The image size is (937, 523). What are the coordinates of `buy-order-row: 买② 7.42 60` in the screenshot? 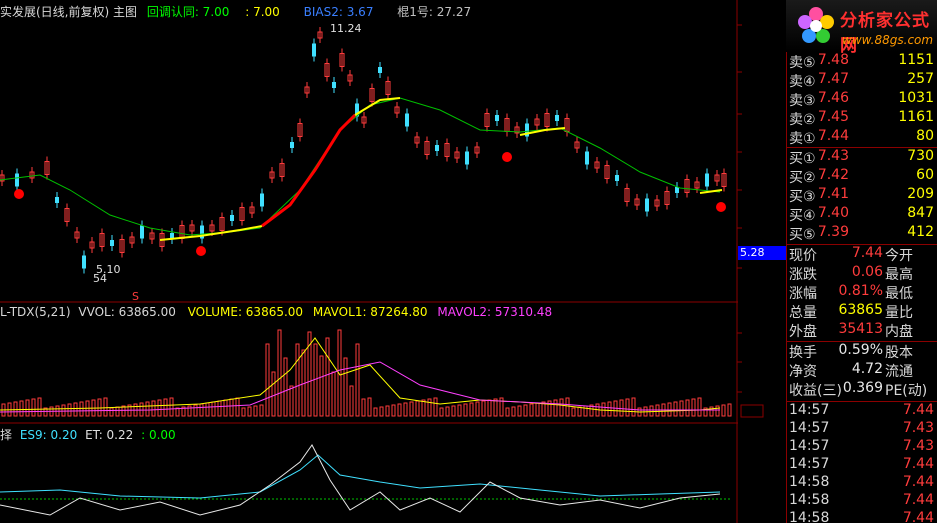 It's located at (863, 176).